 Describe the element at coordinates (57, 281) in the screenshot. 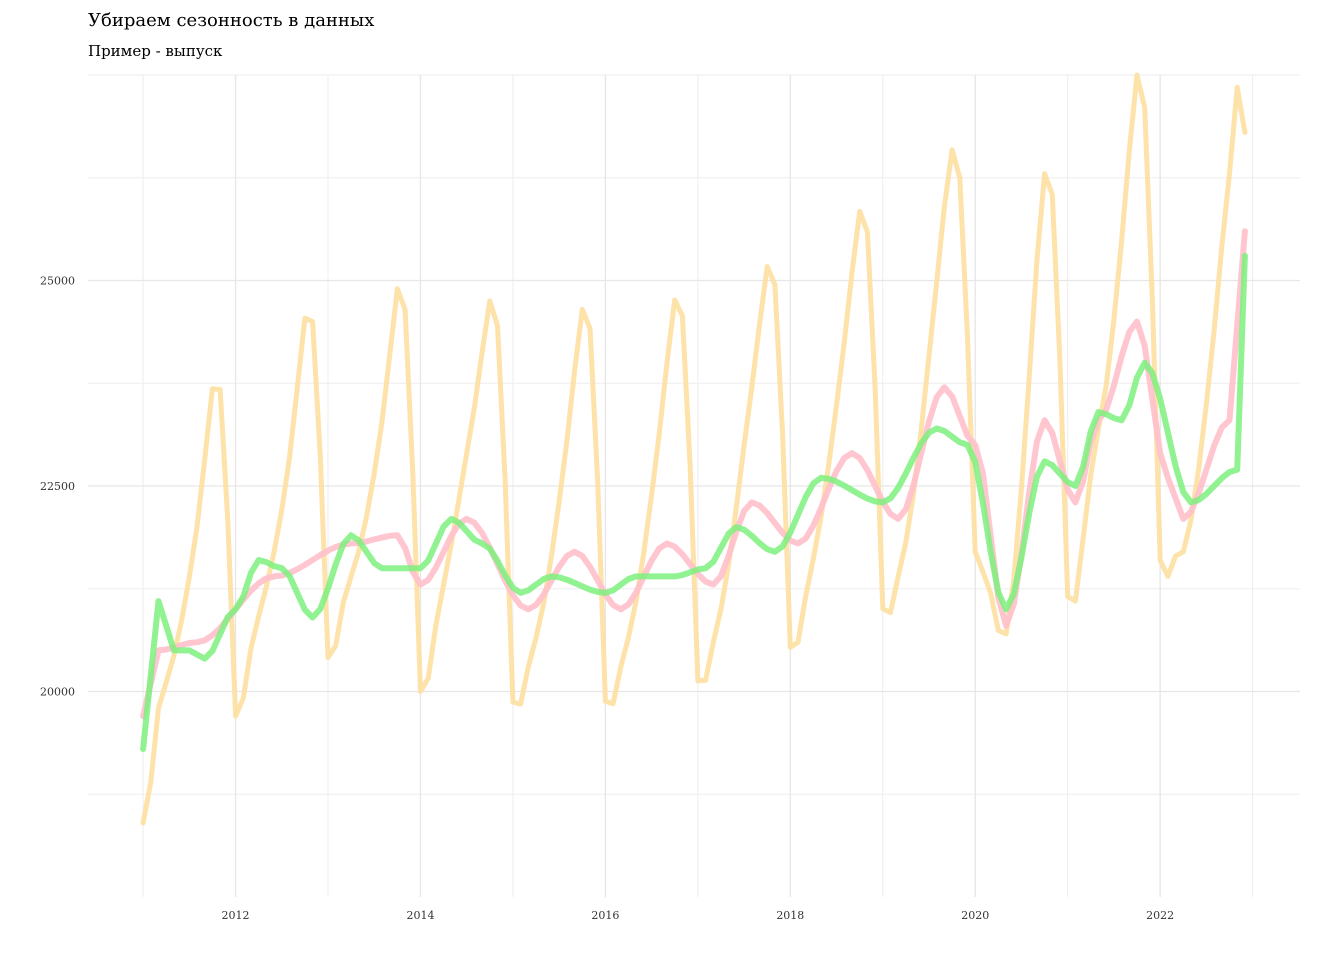

I see `y-tick-label: 25000` at that location.